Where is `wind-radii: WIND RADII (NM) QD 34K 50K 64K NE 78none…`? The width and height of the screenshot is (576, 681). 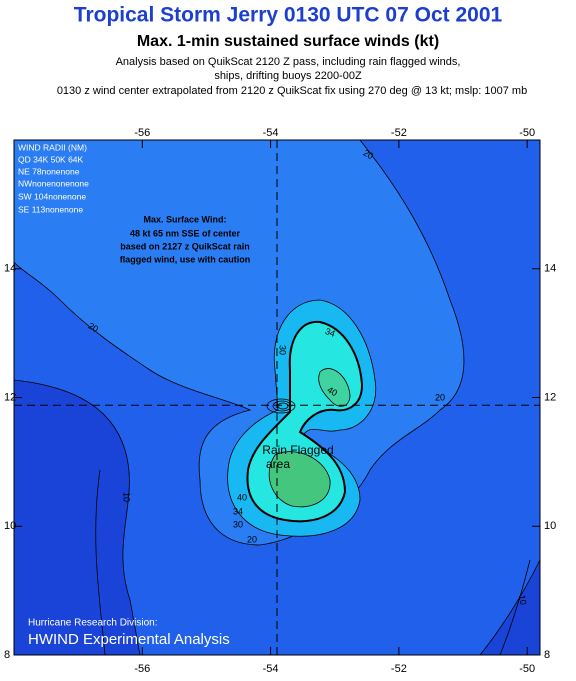 wind-radii: WIND RADII (NM) QD 34K 50K 64K NE 78none… is located at coordinates (53, 178).